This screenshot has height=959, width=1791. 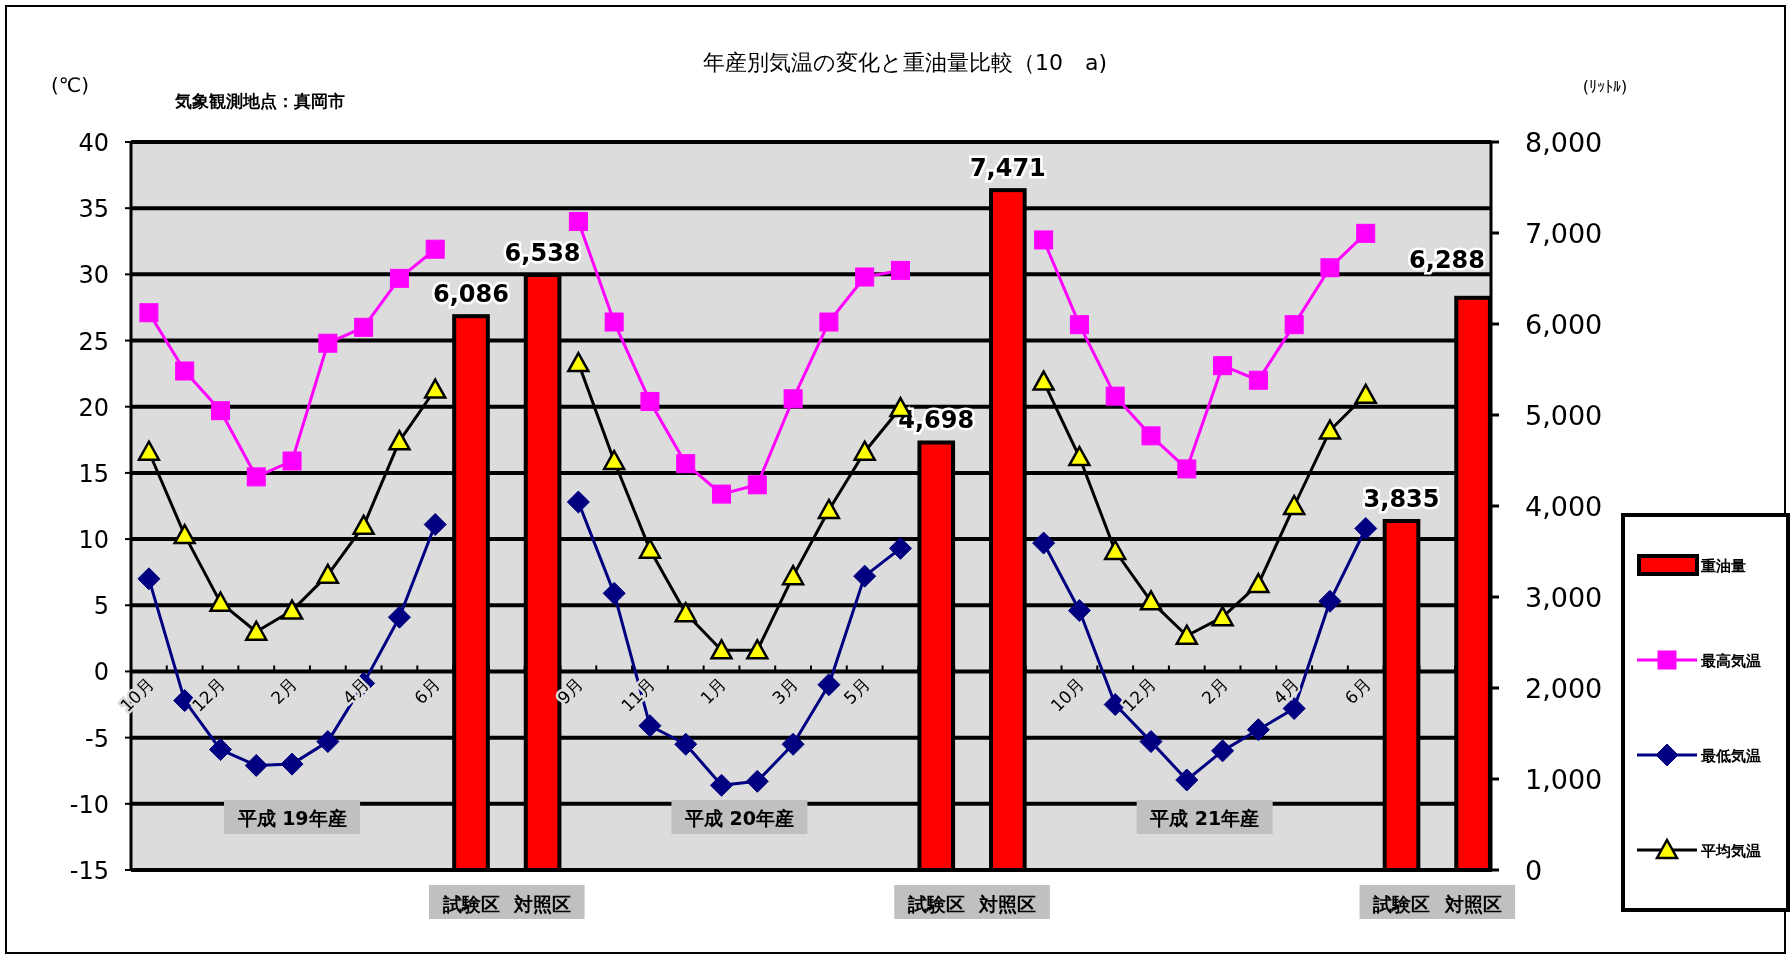 I want to click on x-tick-label: 5月, so click(x=856, y=691).